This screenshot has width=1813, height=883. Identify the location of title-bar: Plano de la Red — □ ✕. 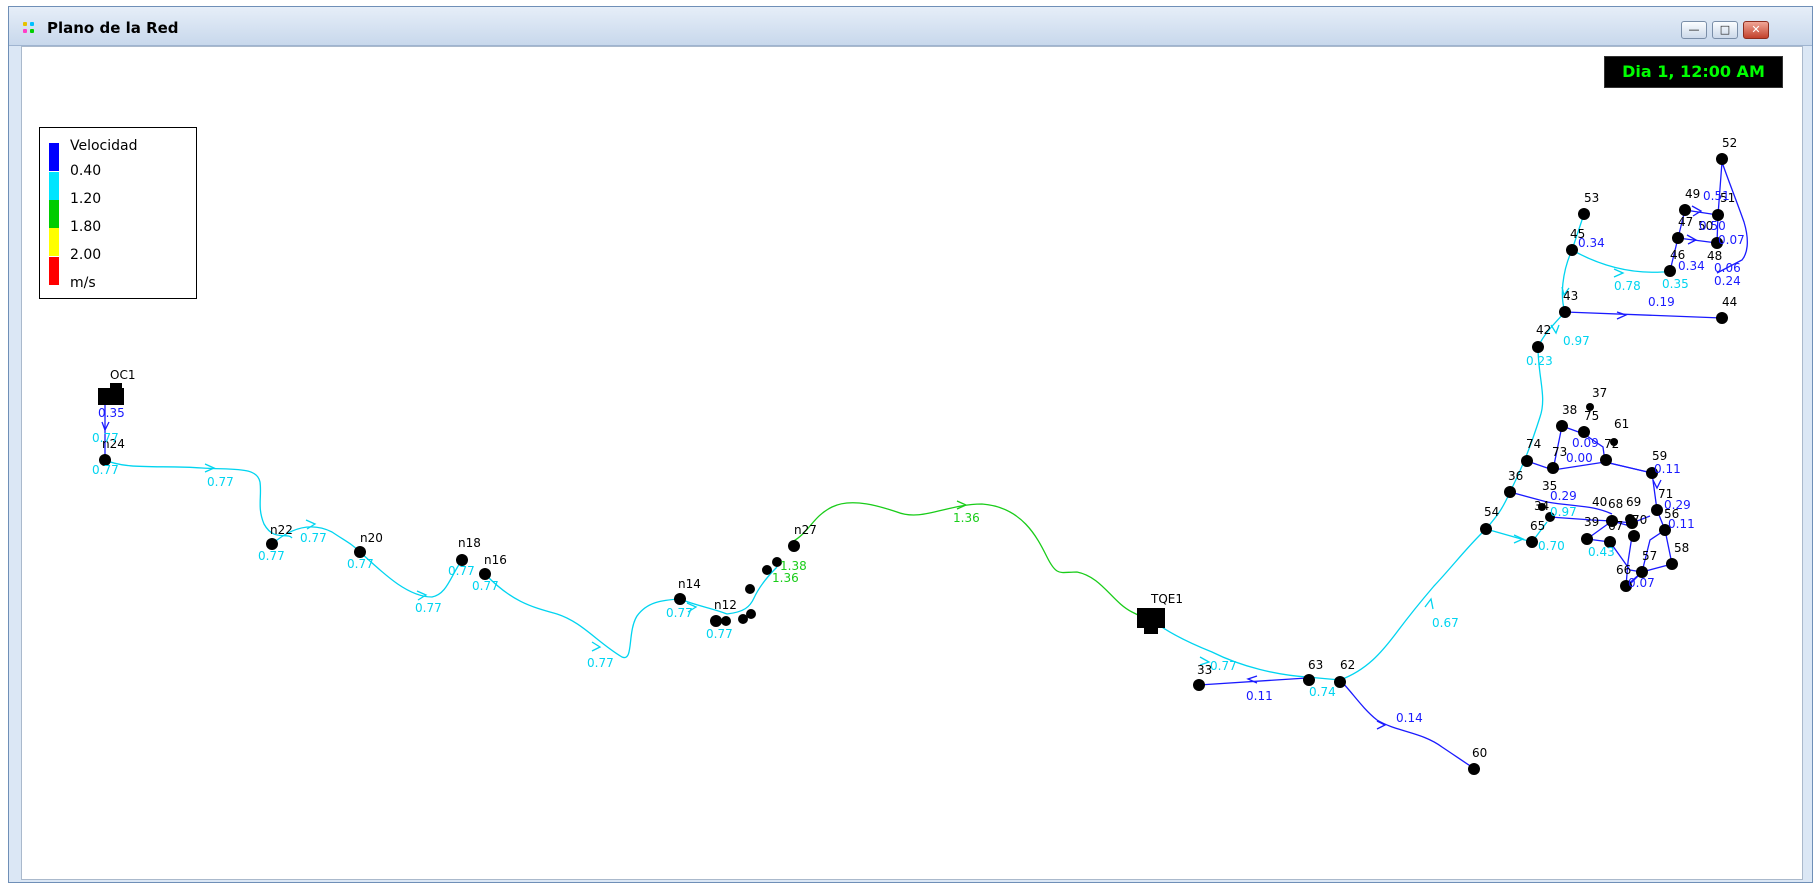
(910, 26).